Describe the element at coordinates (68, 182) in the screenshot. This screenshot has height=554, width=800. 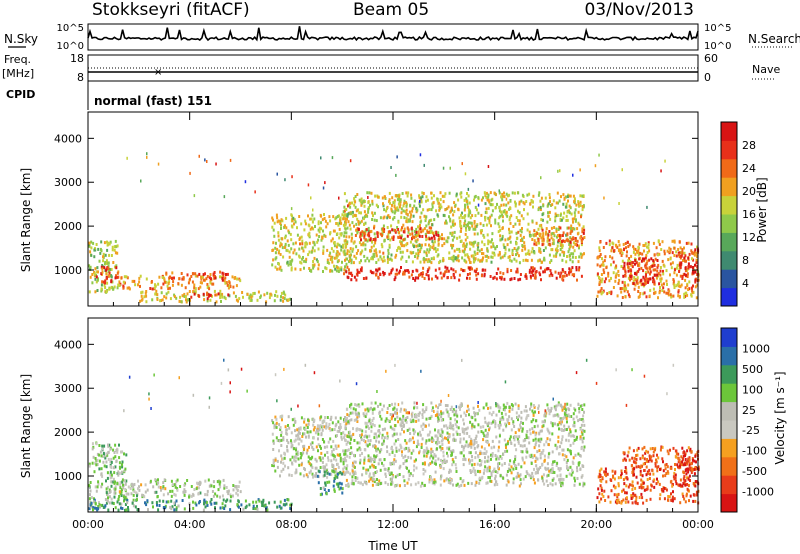
I see `power-ytick: 3000` at that location.